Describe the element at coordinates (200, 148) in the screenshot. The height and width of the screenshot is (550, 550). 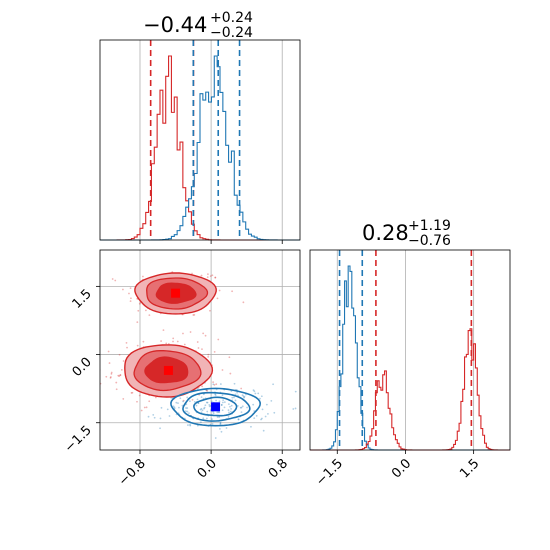
I see `hist-top-red` at that location.